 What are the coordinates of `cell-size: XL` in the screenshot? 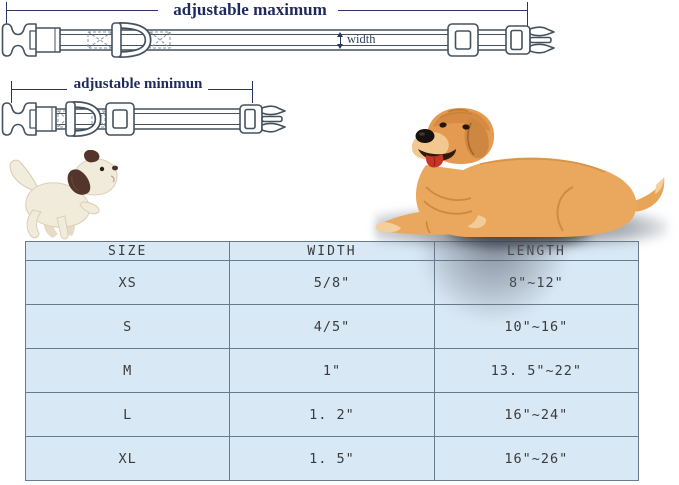 It's located at (127, 458).